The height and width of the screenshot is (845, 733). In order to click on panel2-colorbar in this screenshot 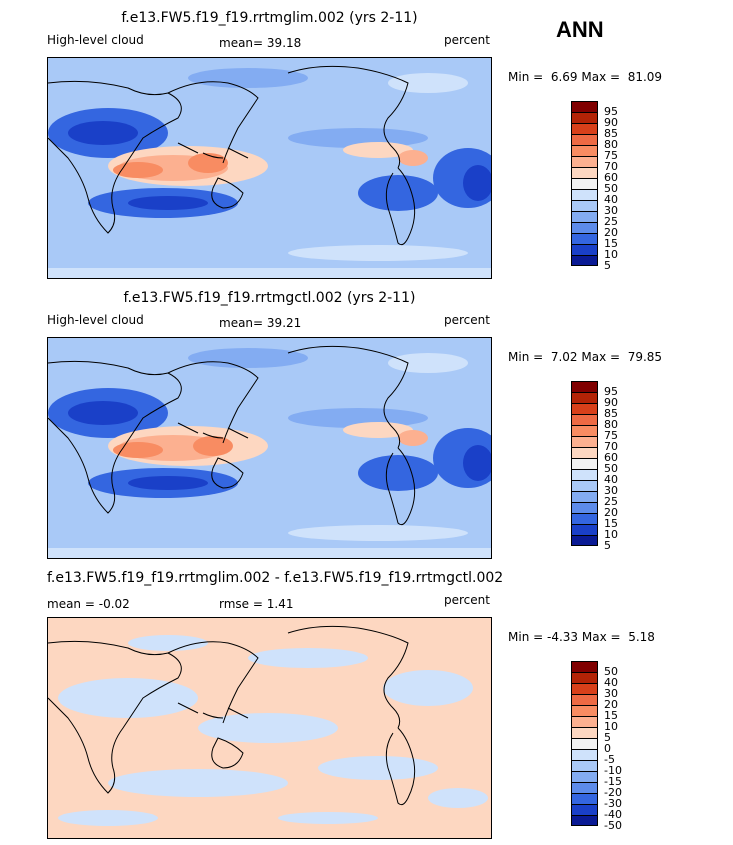, I will do `click(584, 463)`.